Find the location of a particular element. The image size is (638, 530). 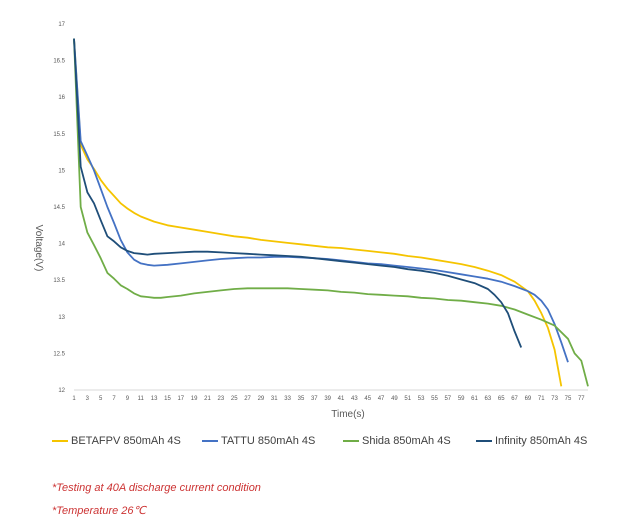

y-axis-ticks: 12 12.5 13 13.5 14 14.5 15 15.5 16 16.5 17 is located at coordinates (59, 208).